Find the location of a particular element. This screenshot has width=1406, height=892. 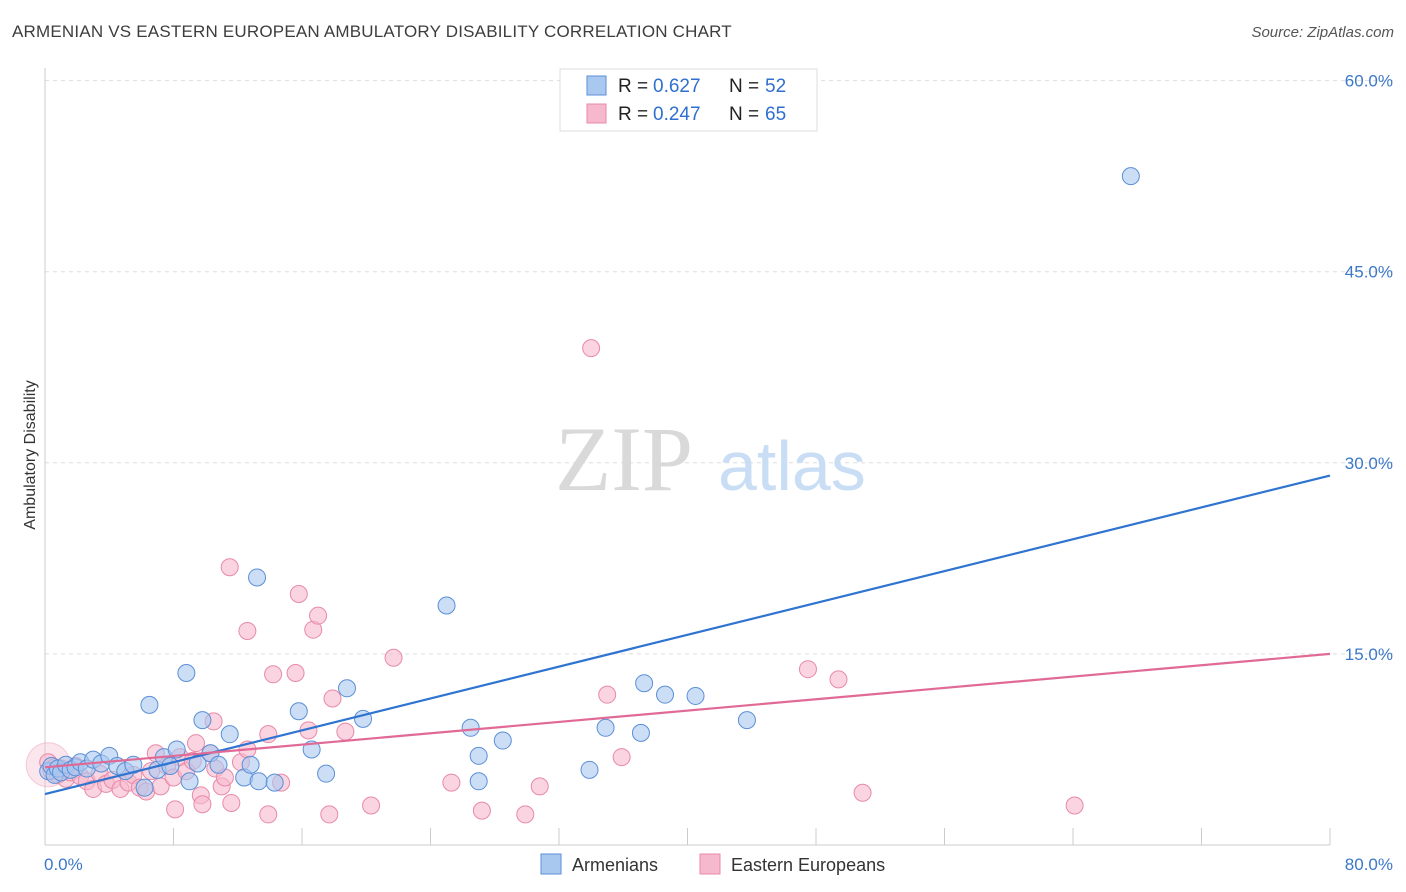

legend-r-value-eastern: 0.247 is located at coordinates (677, 114).